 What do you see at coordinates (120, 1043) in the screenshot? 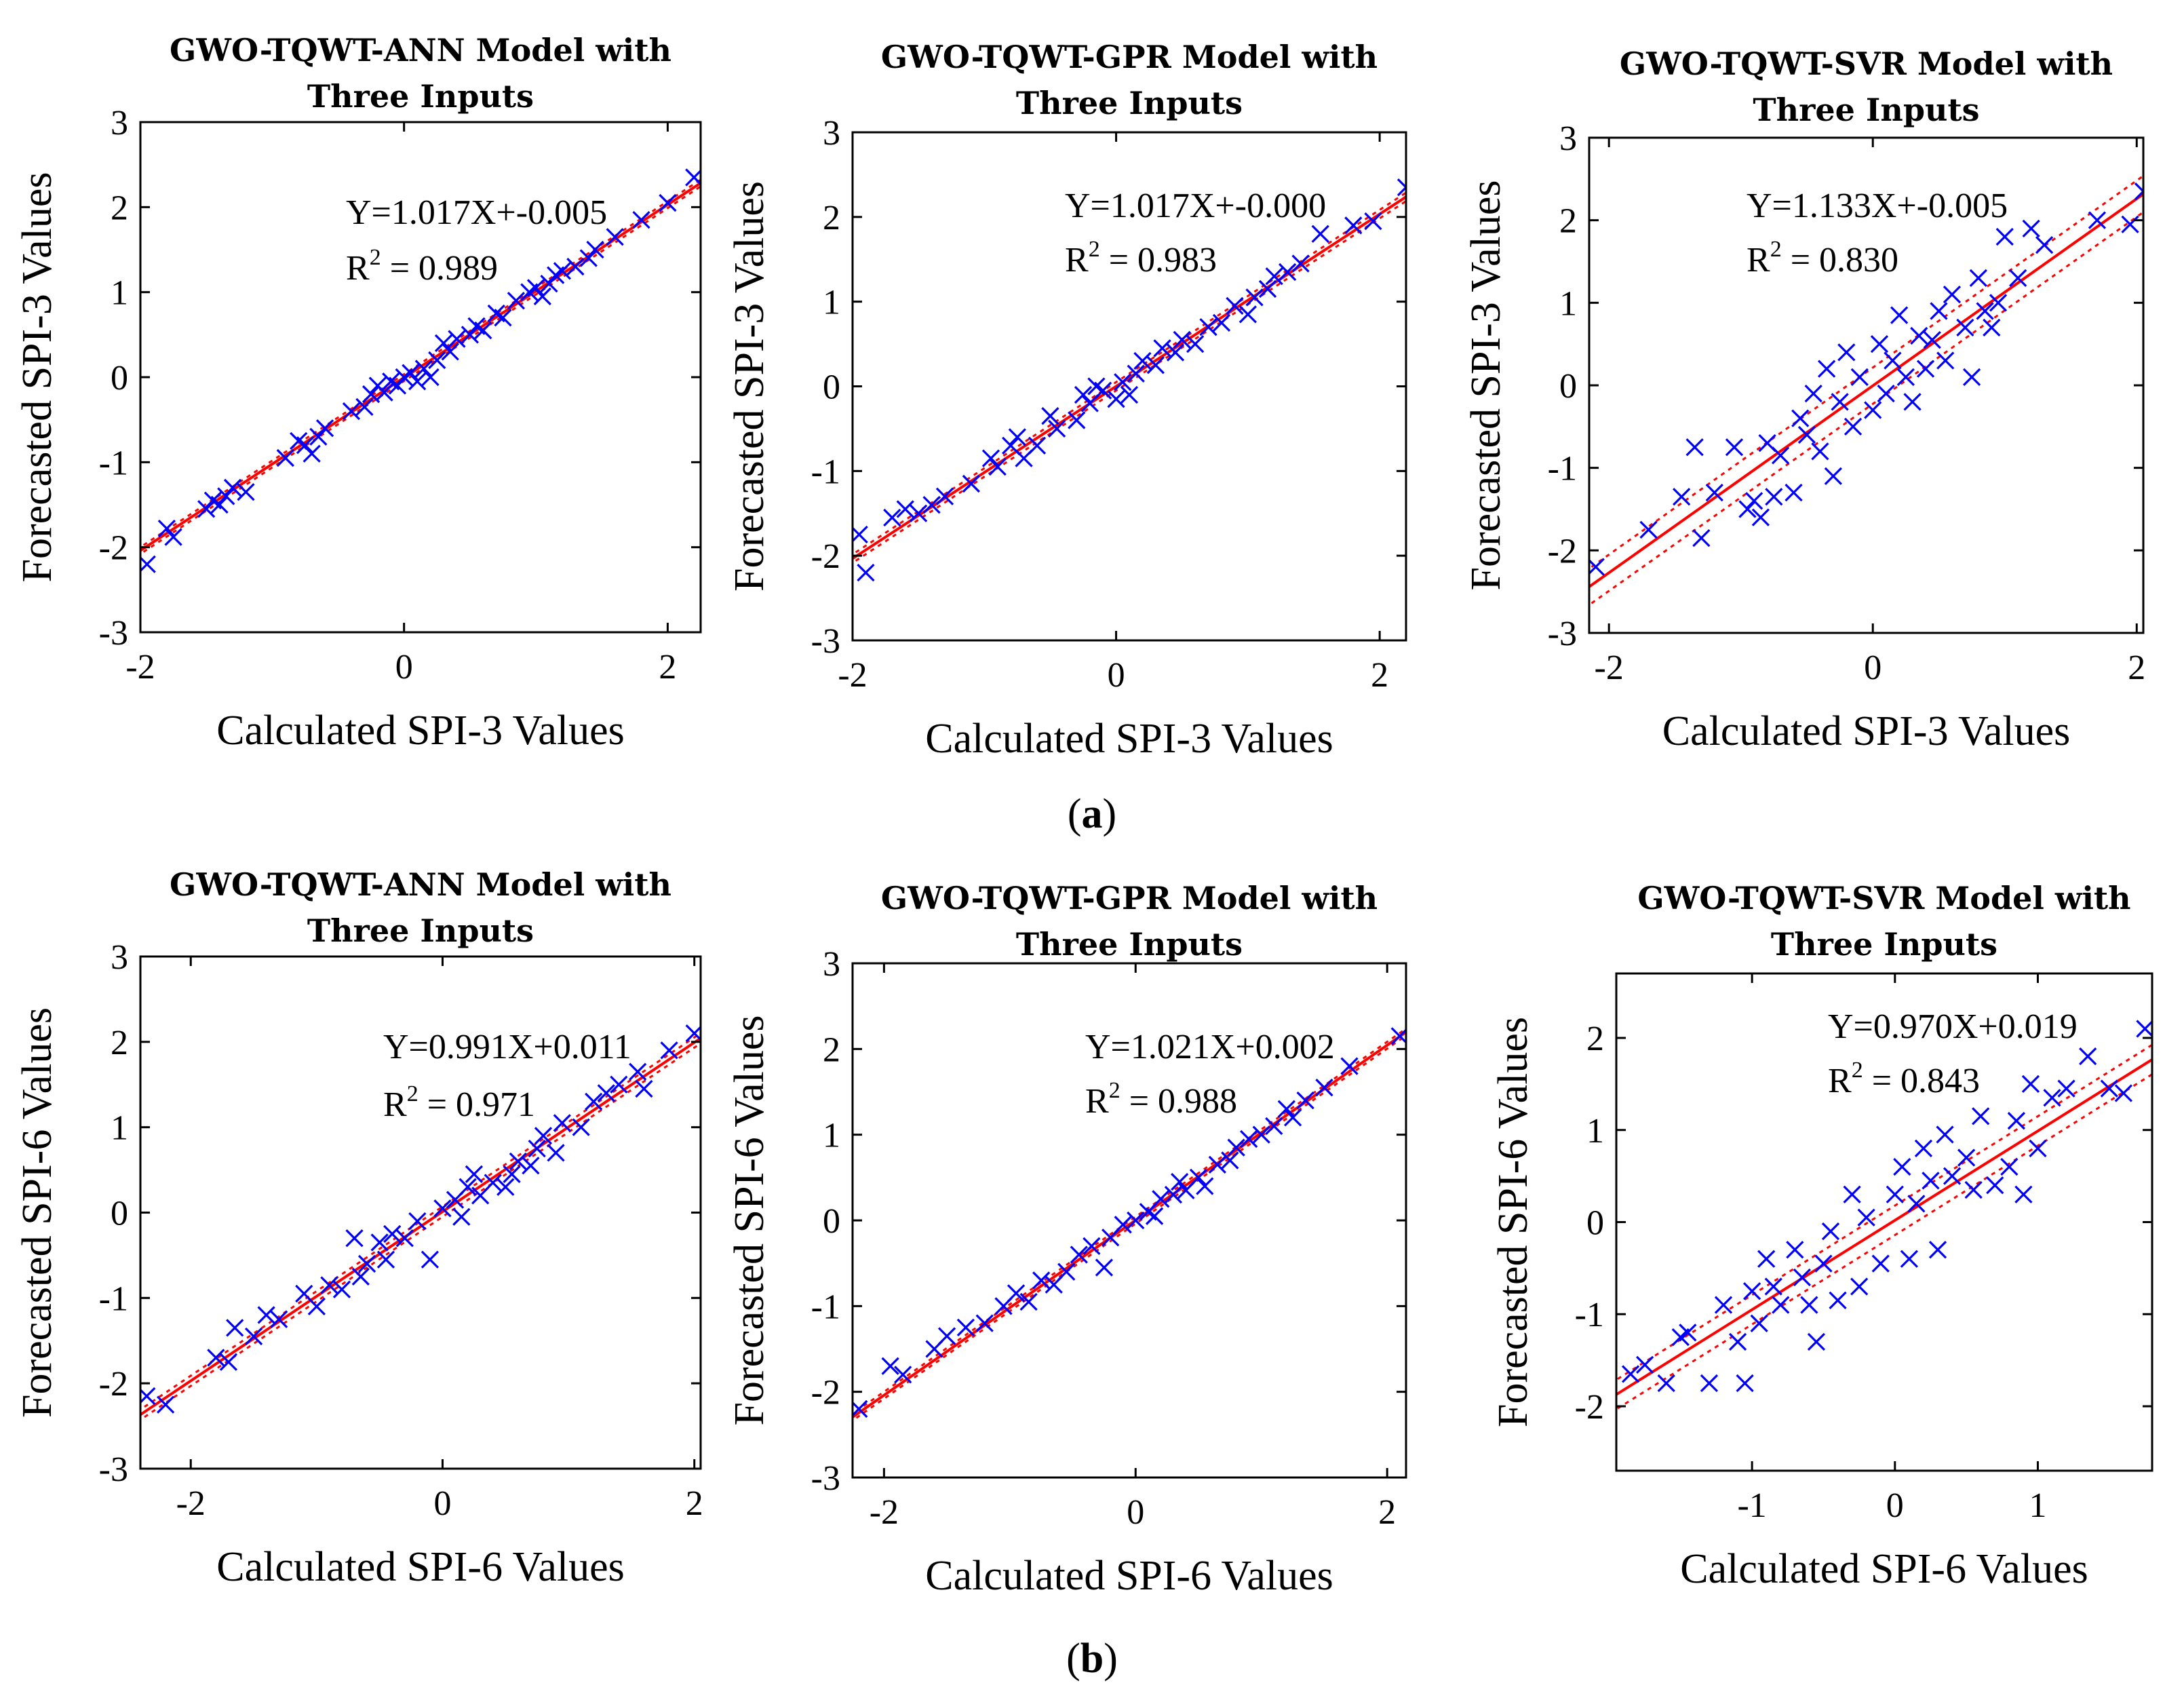
I see `y-tick-label: 2` at bounding box center [120, 1043].